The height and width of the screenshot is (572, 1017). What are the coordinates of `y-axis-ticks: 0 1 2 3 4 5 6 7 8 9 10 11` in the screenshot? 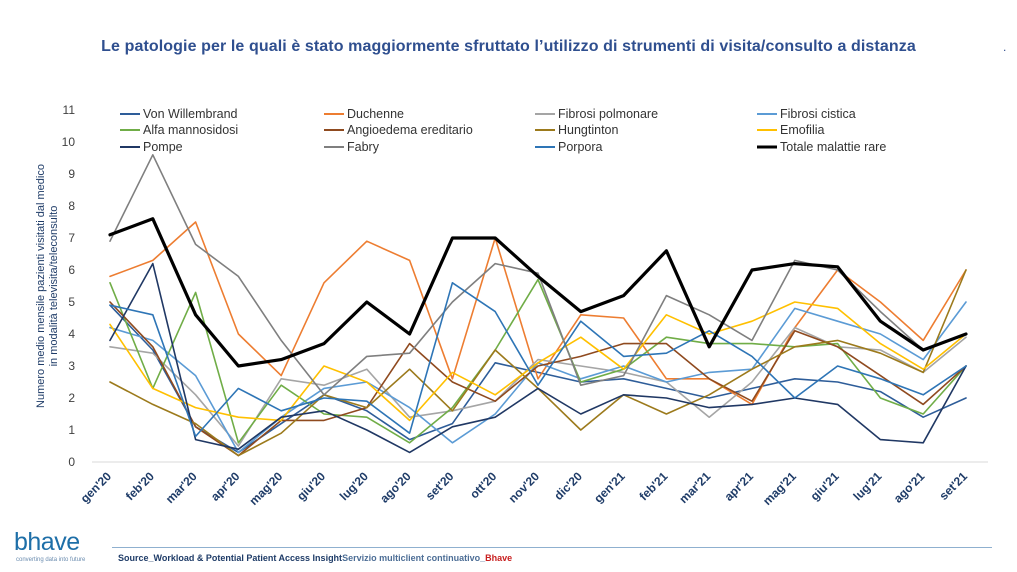 It's located at (69, 286).